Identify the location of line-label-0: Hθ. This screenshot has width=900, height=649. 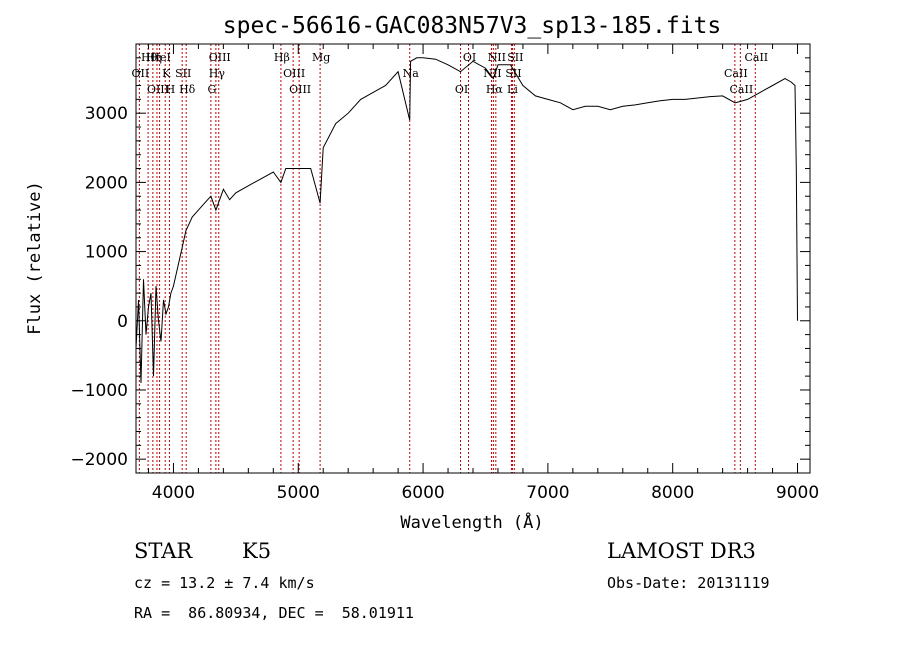
(149, 57).